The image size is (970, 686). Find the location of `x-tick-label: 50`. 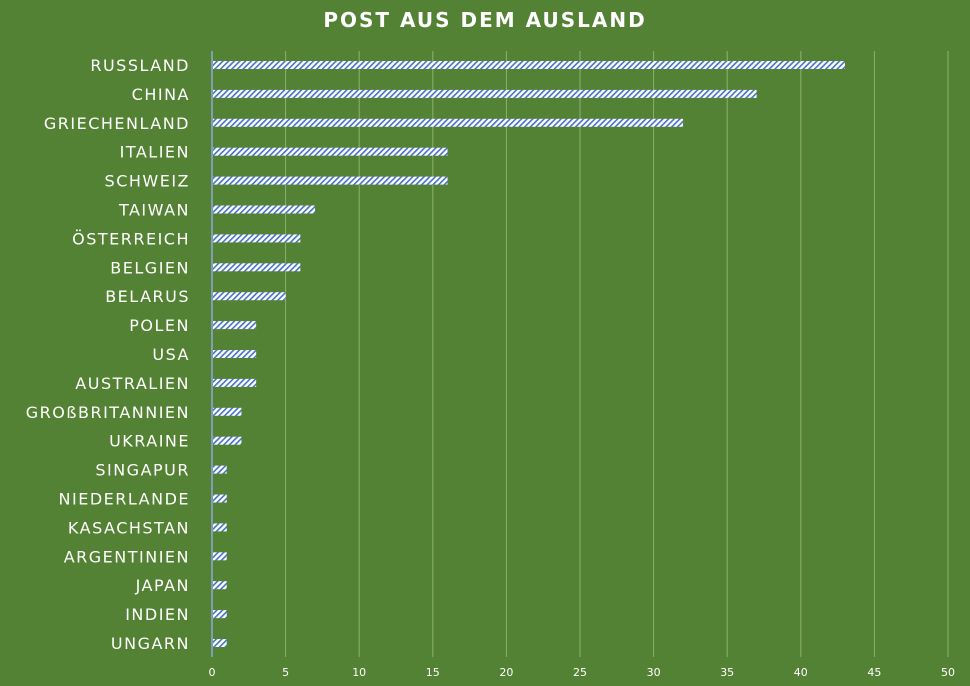

x-tick-label: 50 is located at coordinates (948, 672).